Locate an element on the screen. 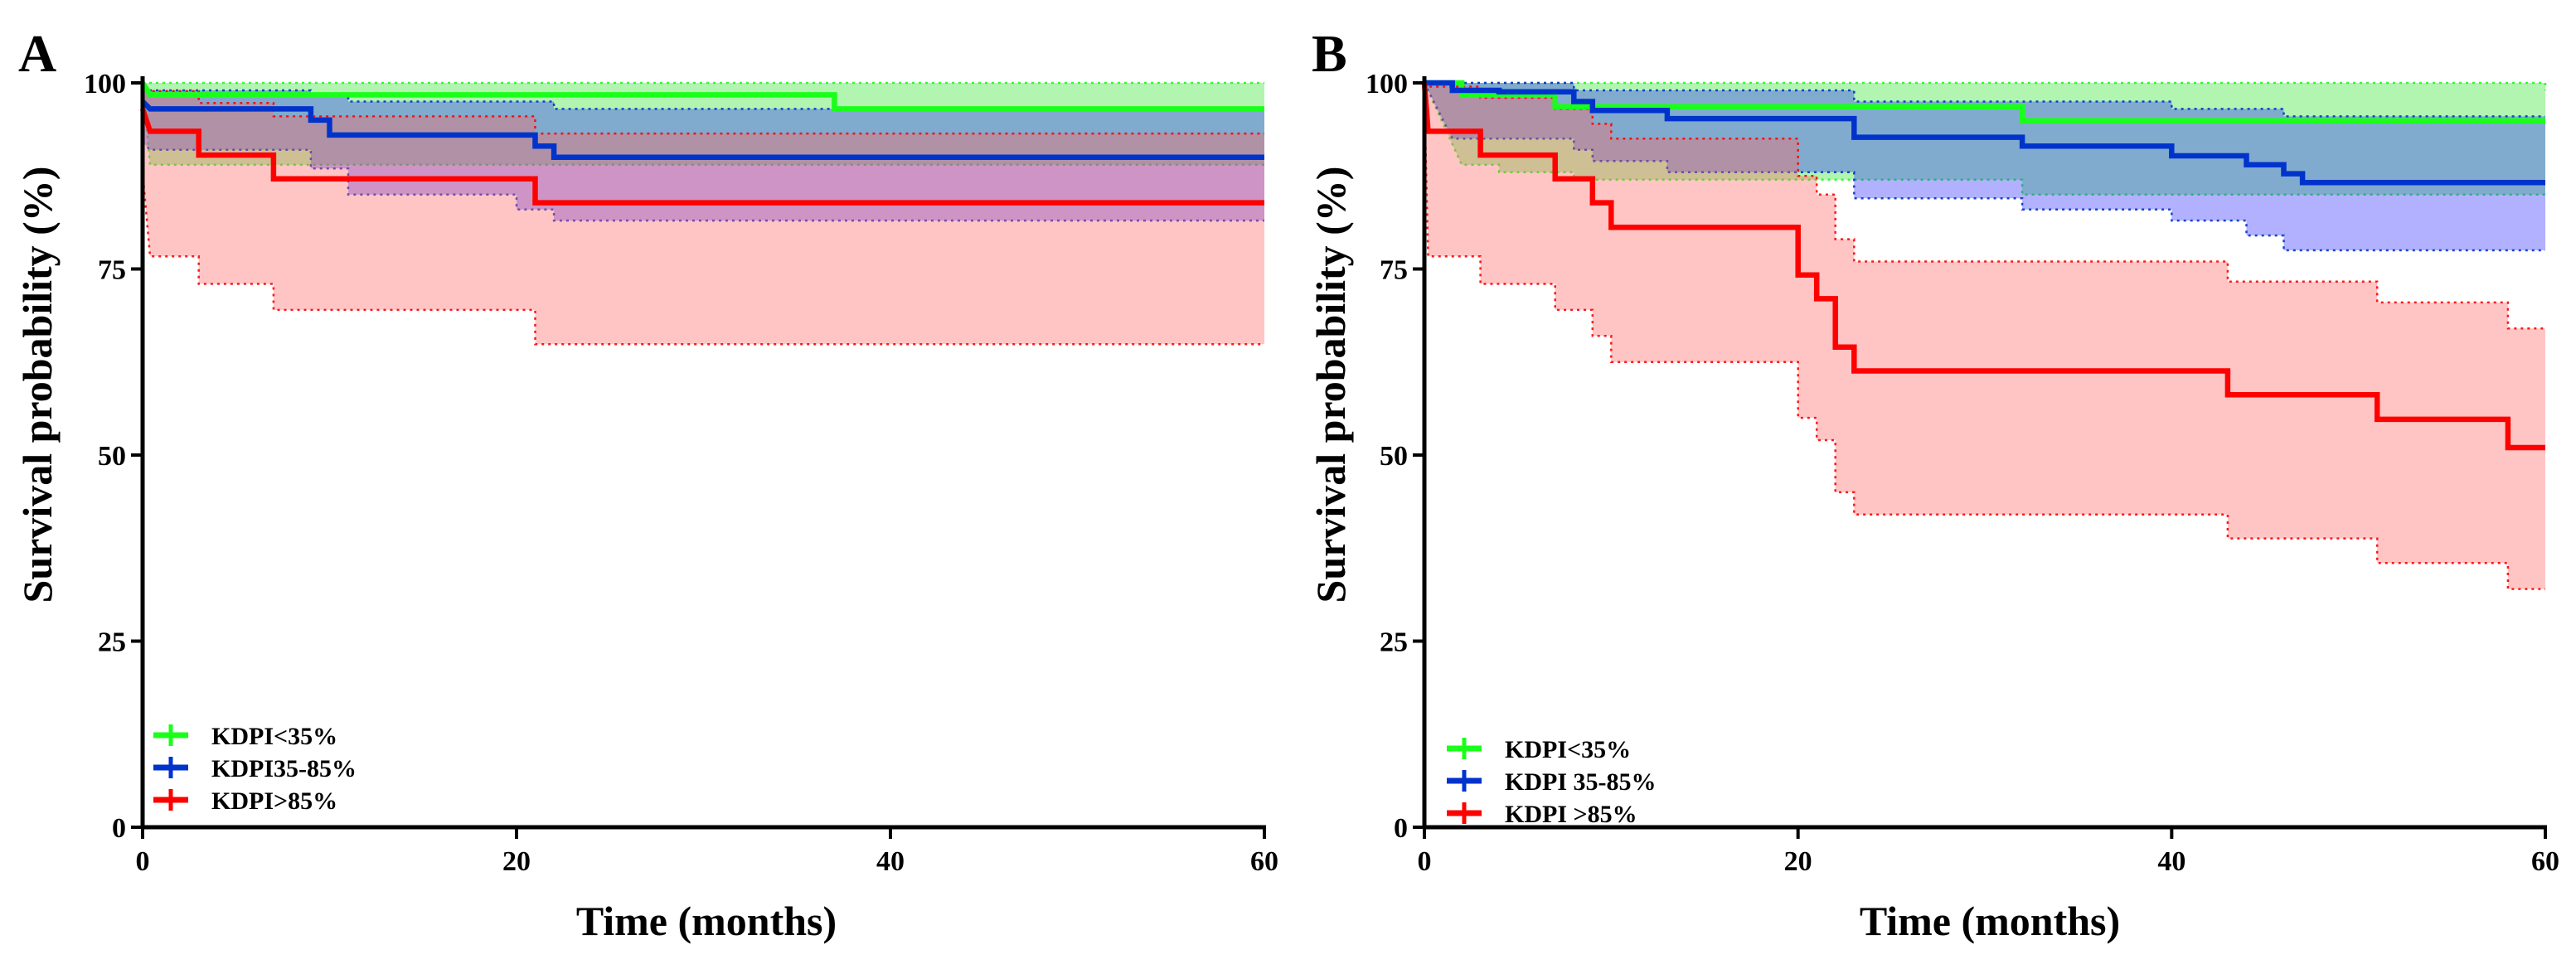 Image resolution: width=2576 pixels, height=959 pixels. x-axis-title-b: Time (months) is located at coordinates (1990, 921).